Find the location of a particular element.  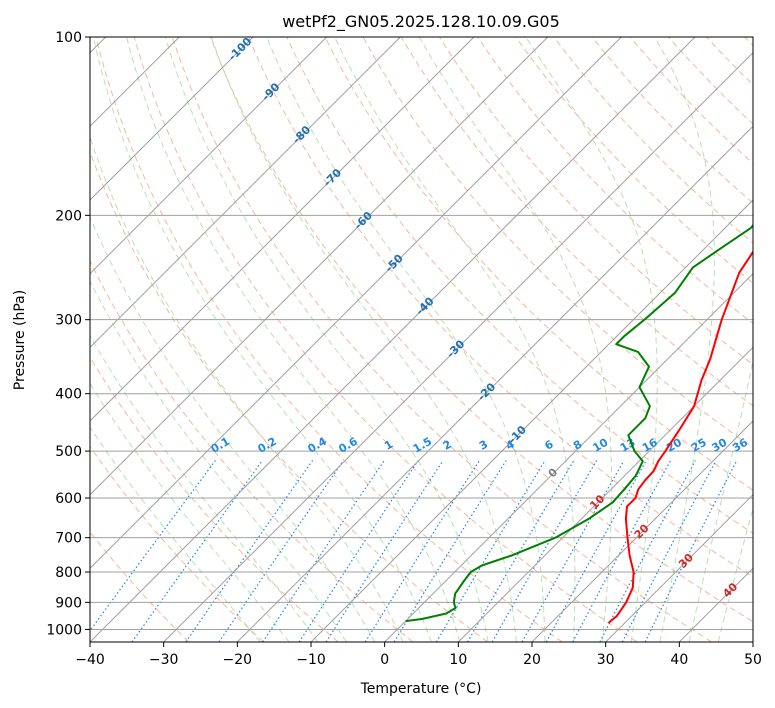

y-tick-label: 400 is located at coordinates (68, 395).